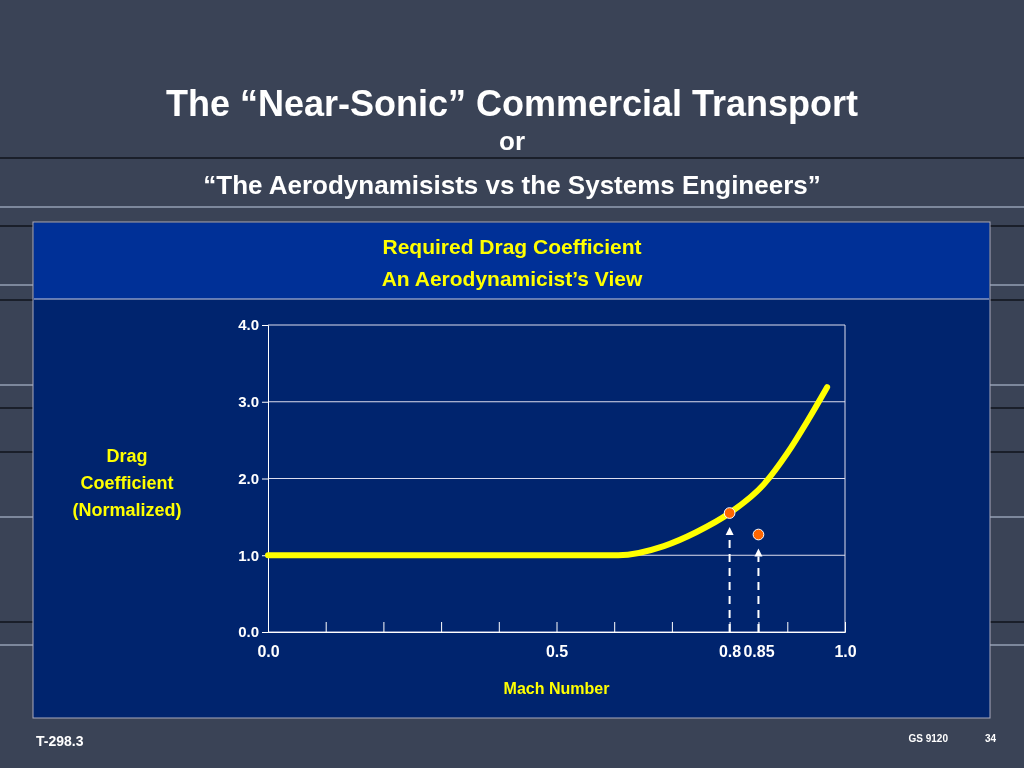 Image resolution: width=1024 pixels, height=768 pixels. I want to click on x-tick-label: 0.8, so click(730, 652).